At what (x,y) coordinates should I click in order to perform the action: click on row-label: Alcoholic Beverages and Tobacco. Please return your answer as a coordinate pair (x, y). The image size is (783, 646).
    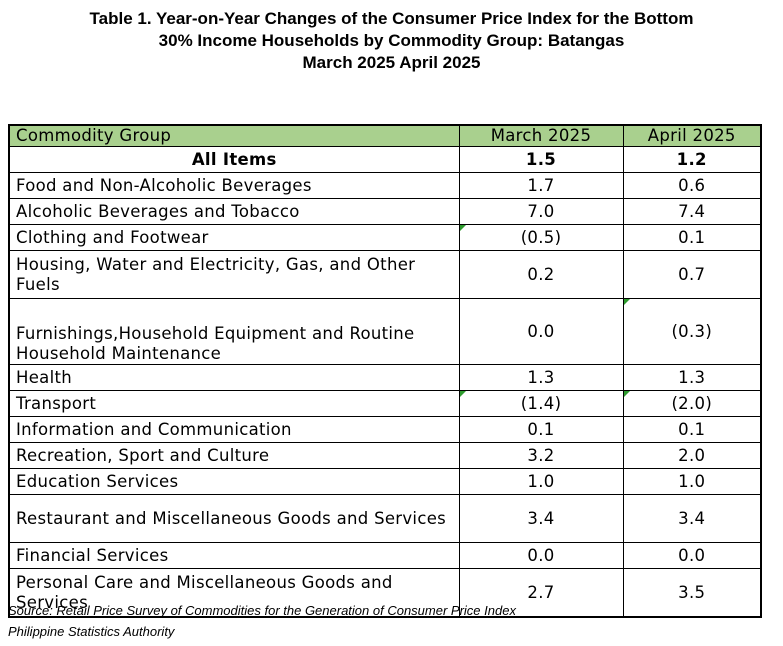
    Looking at the image, I should click on (234, 211).